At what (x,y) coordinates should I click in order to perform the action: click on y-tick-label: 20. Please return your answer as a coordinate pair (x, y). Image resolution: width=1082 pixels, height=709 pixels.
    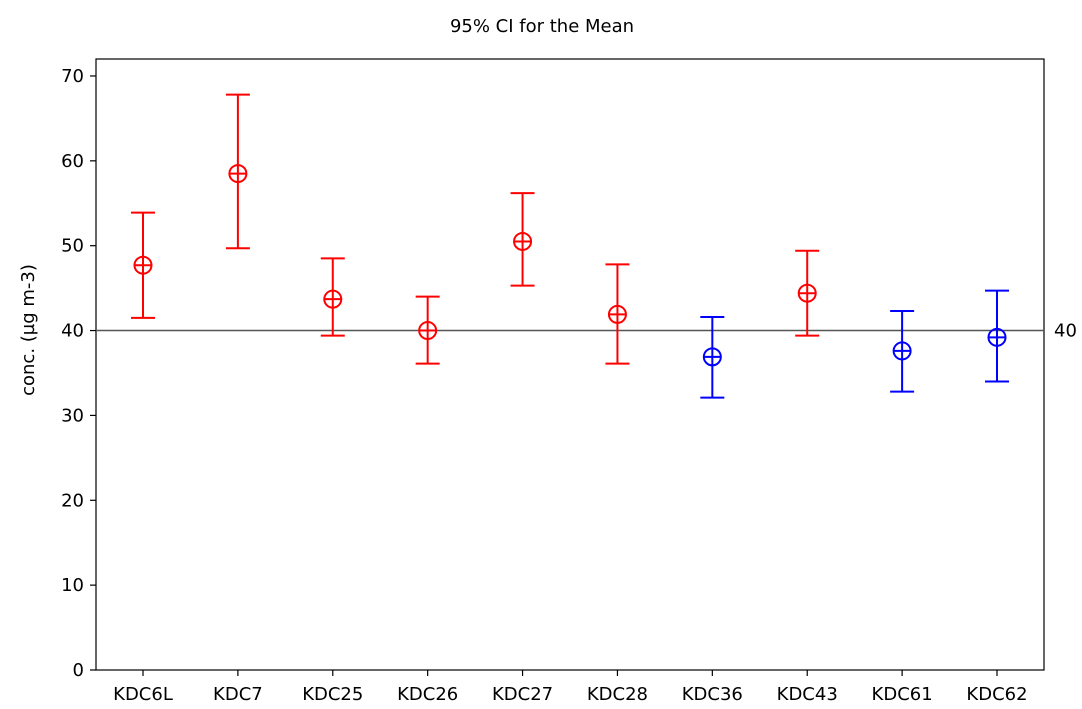
    Looking at the image, I should click on (72, 500).